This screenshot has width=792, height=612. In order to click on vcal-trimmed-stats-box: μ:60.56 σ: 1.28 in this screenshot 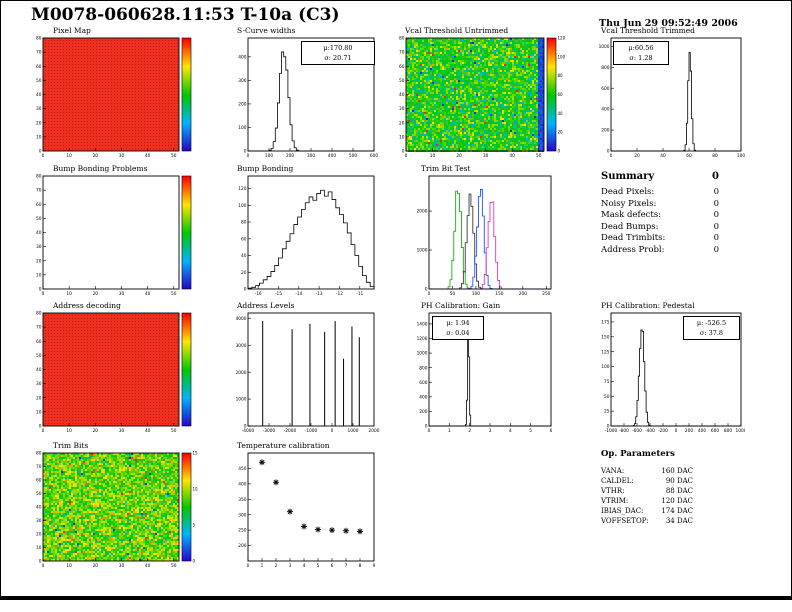, I will do `click(641, 53)`.